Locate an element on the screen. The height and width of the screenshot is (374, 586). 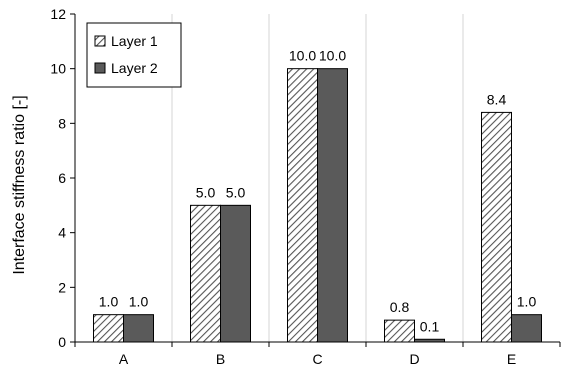
data-label: 0.1 is located at coordinates (430, 326).